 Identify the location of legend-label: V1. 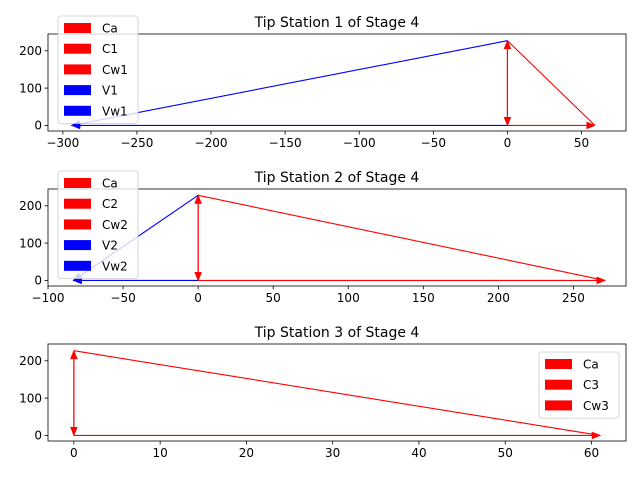
(110, 91).